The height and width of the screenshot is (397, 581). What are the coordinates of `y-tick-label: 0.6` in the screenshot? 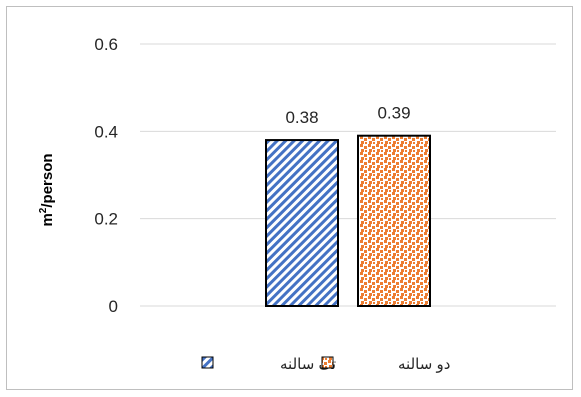 It's located at (106, 44).